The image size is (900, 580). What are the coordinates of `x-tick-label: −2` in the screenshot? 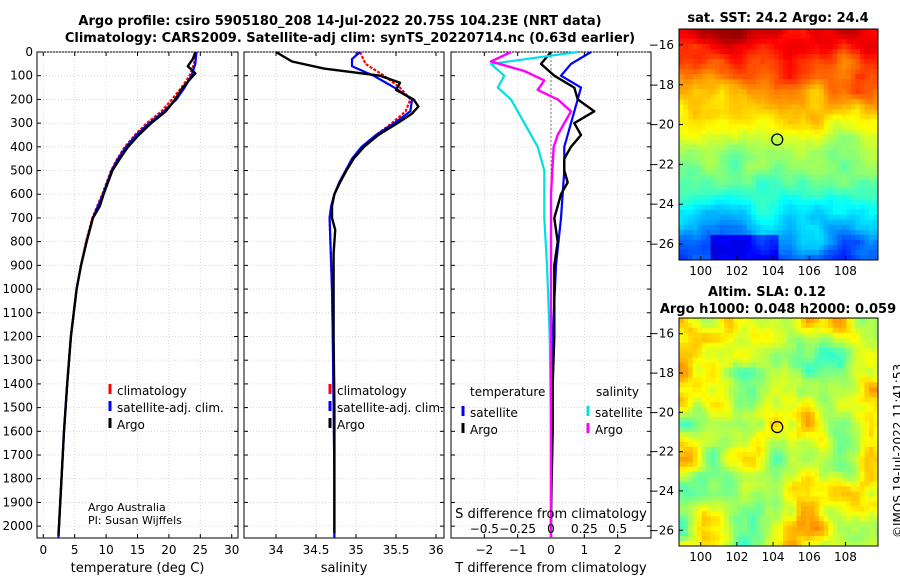 It's located at (484, 550).